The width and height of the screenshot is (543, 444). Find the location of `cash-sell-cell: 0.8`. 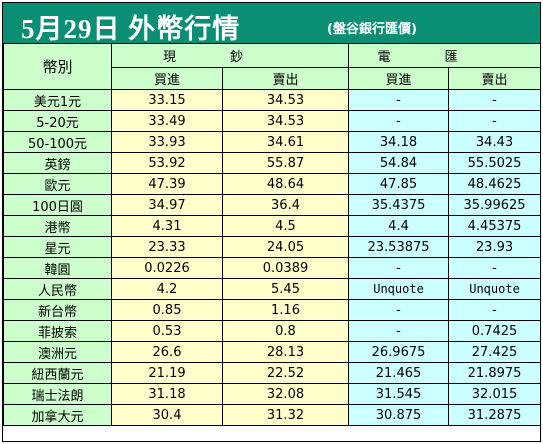

cash-sell-cell: 0.8 is located at coordinates (285, 331).